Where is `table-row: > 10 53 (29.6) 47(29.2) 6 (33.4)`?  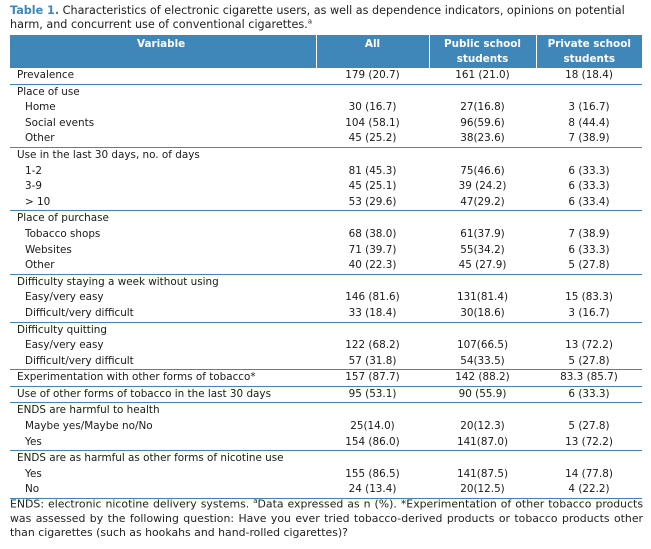
table-row: > 10 53 (29.6) 47(29.2) 6 (33.4) is located at coordinates (326, 203).